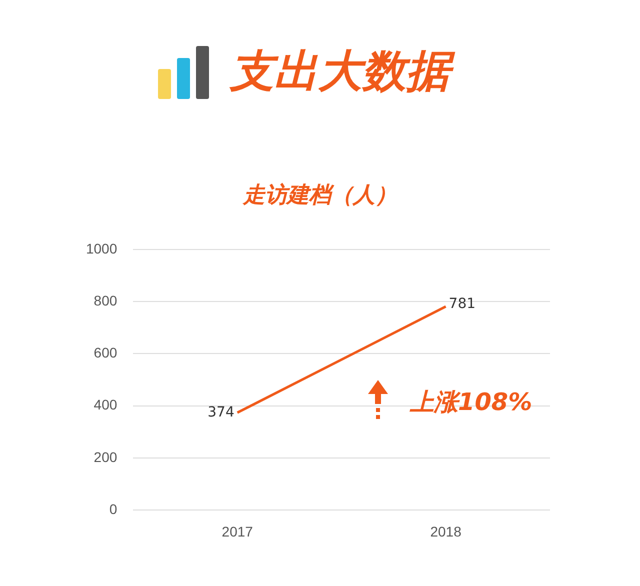 This screenshot has height=586, width=640. What do you see at coordinates (462, 304) in the screenshot?
I see `data-label: 781` at bounding box center [462, 304].